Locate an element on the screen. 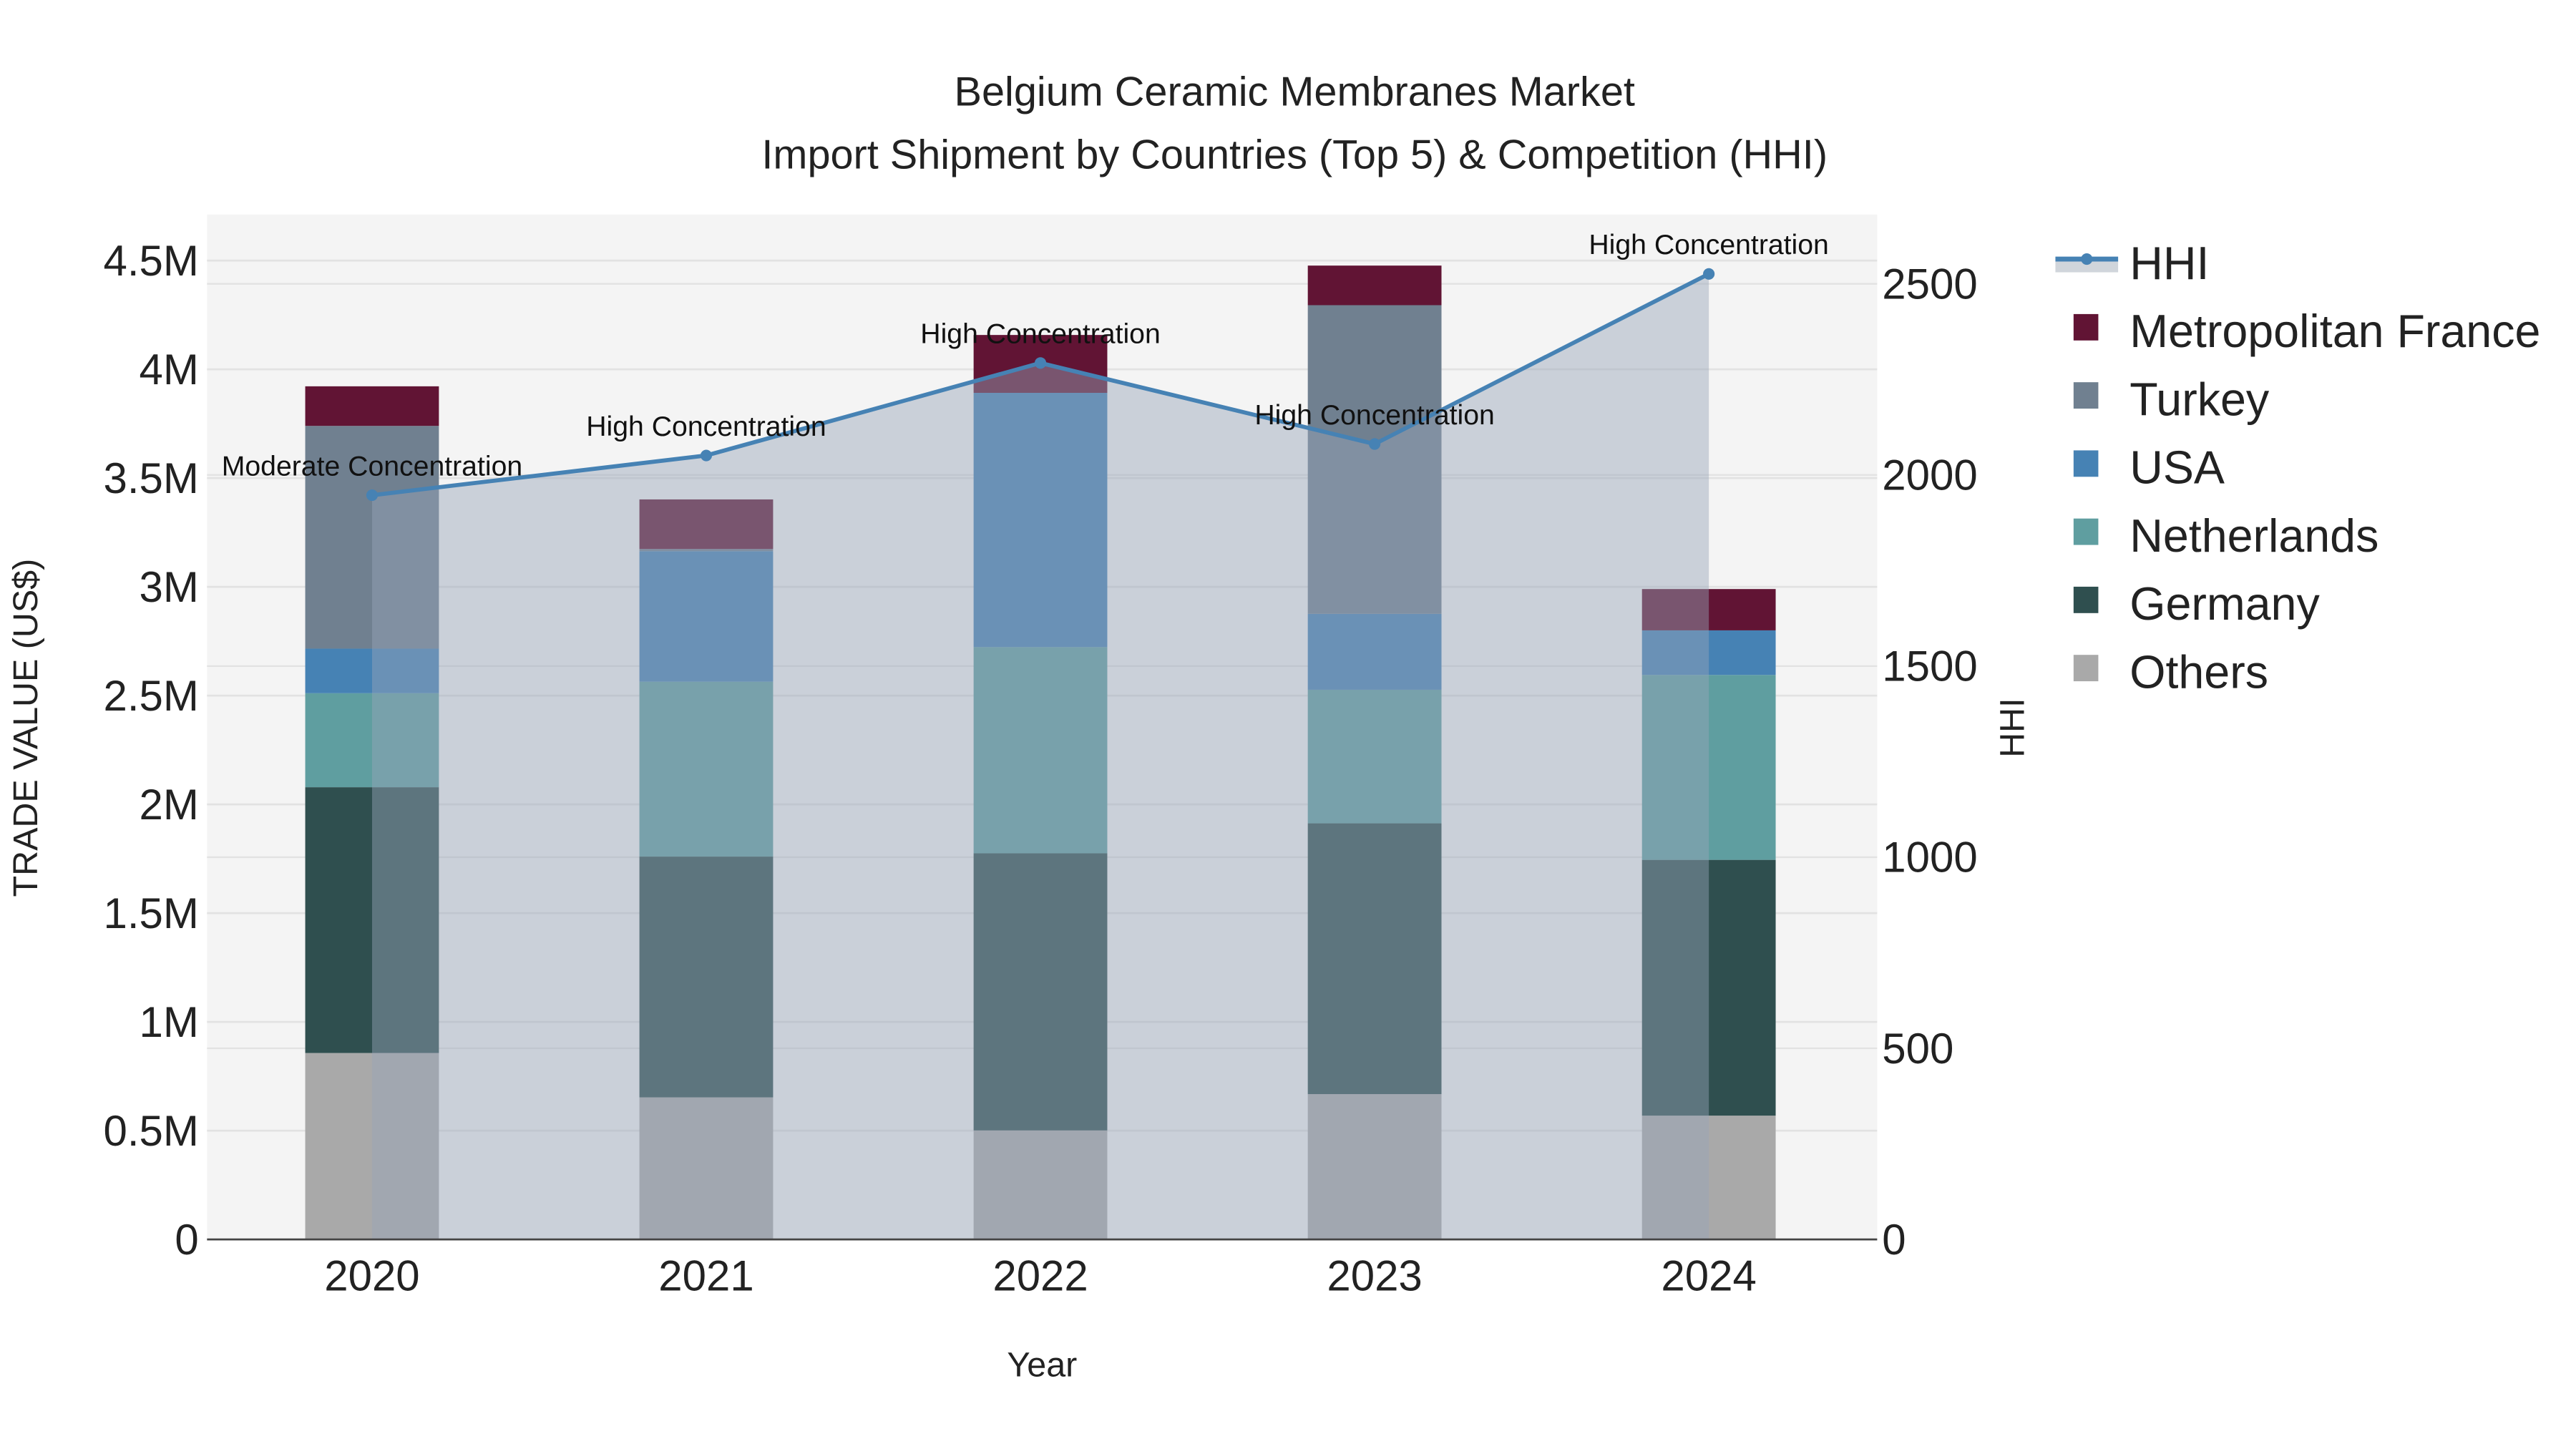 The width and height of the screenshot is (2576, 1449). legend-swatch-turkey is located at coordinates (2086, 395).